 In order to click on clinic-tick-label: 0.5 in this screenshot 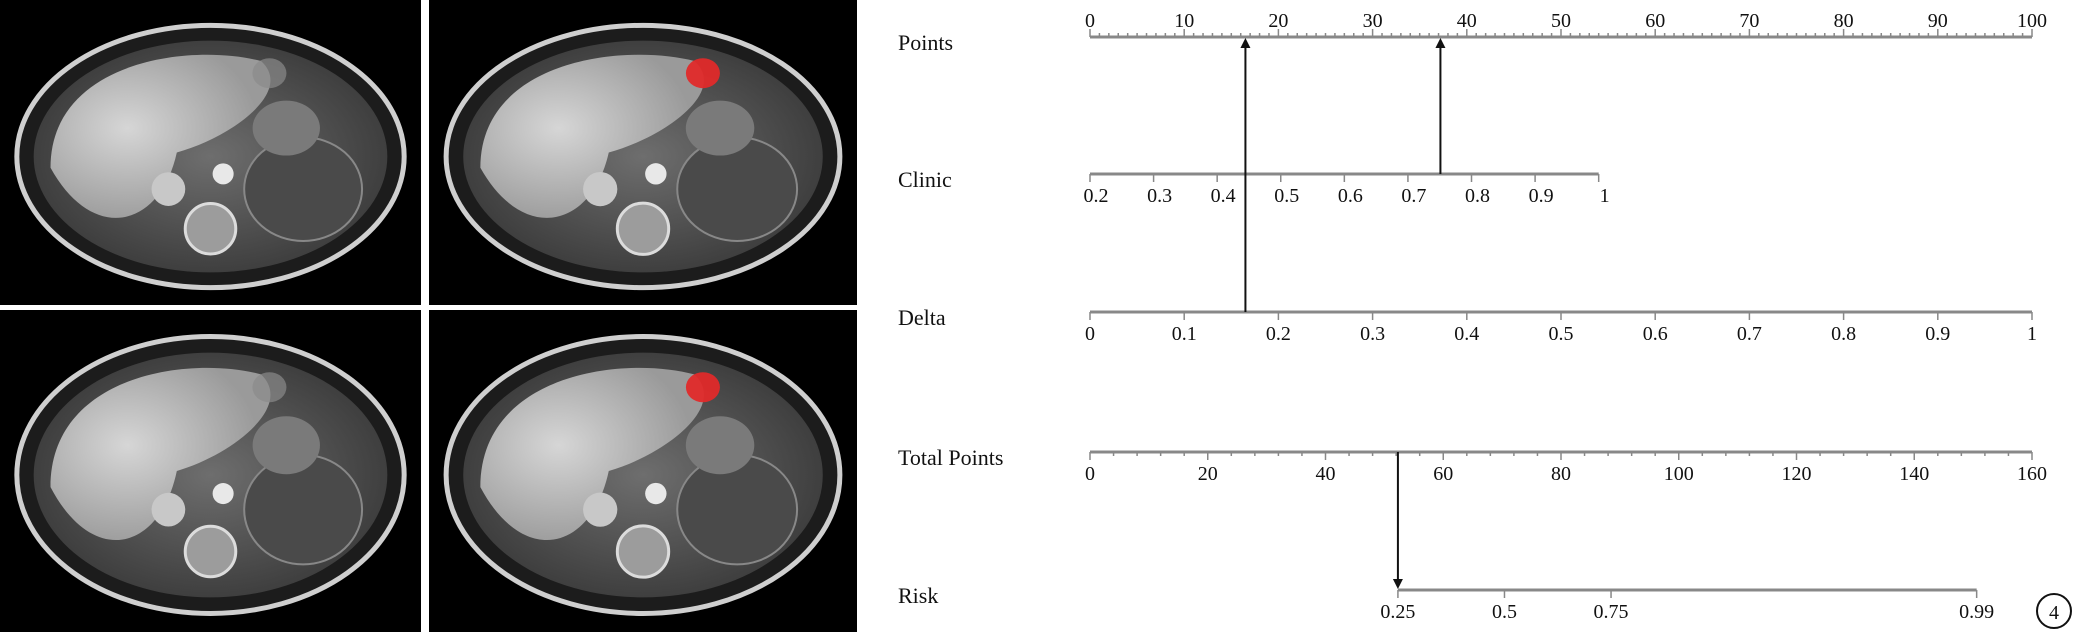, I will do `click(1286, 196)`.